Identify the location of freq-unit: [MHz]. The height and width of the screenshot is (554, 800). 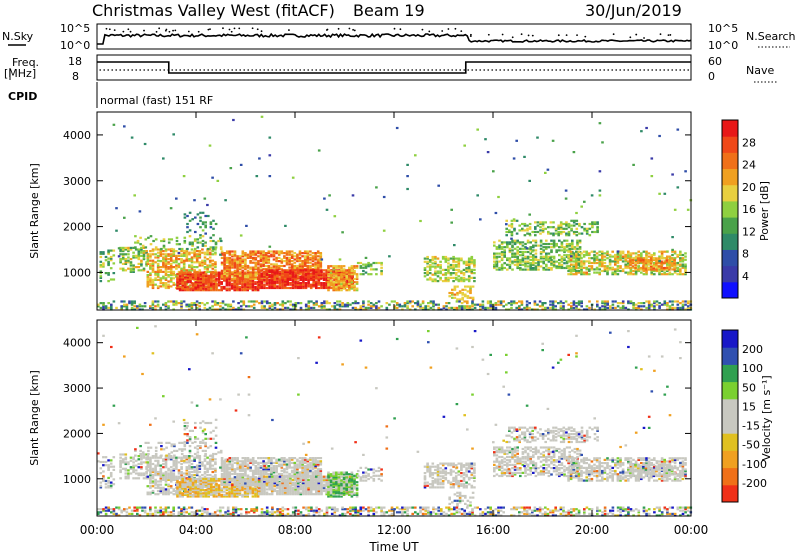
(20, 73).